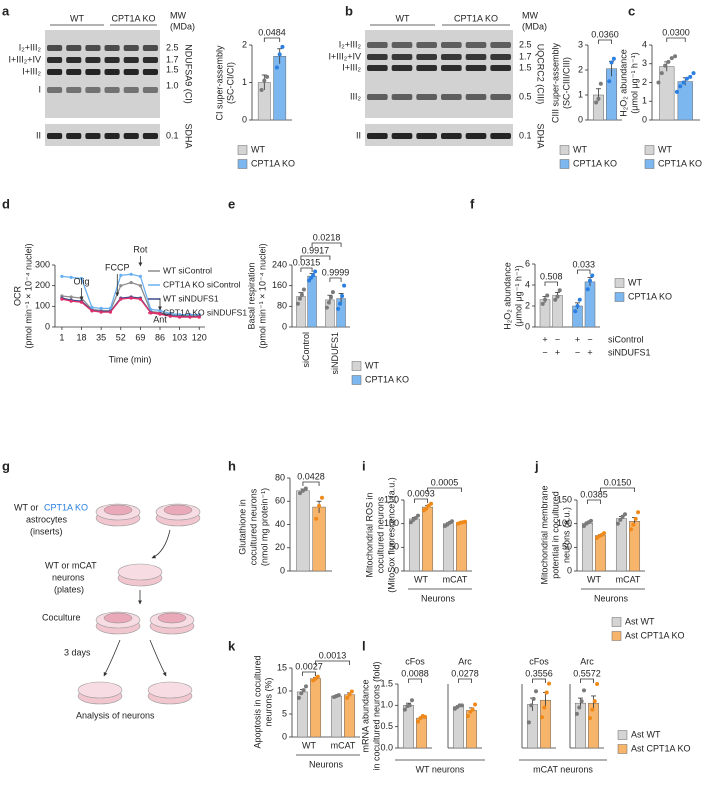 This screenshot has height=786, width=709. I want to click on panel-label: k, so click(232, 645).